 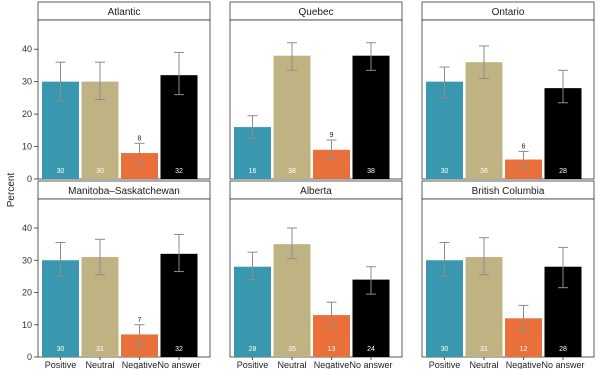 I want to click on data-label: 7, so click(x=140, y=320).